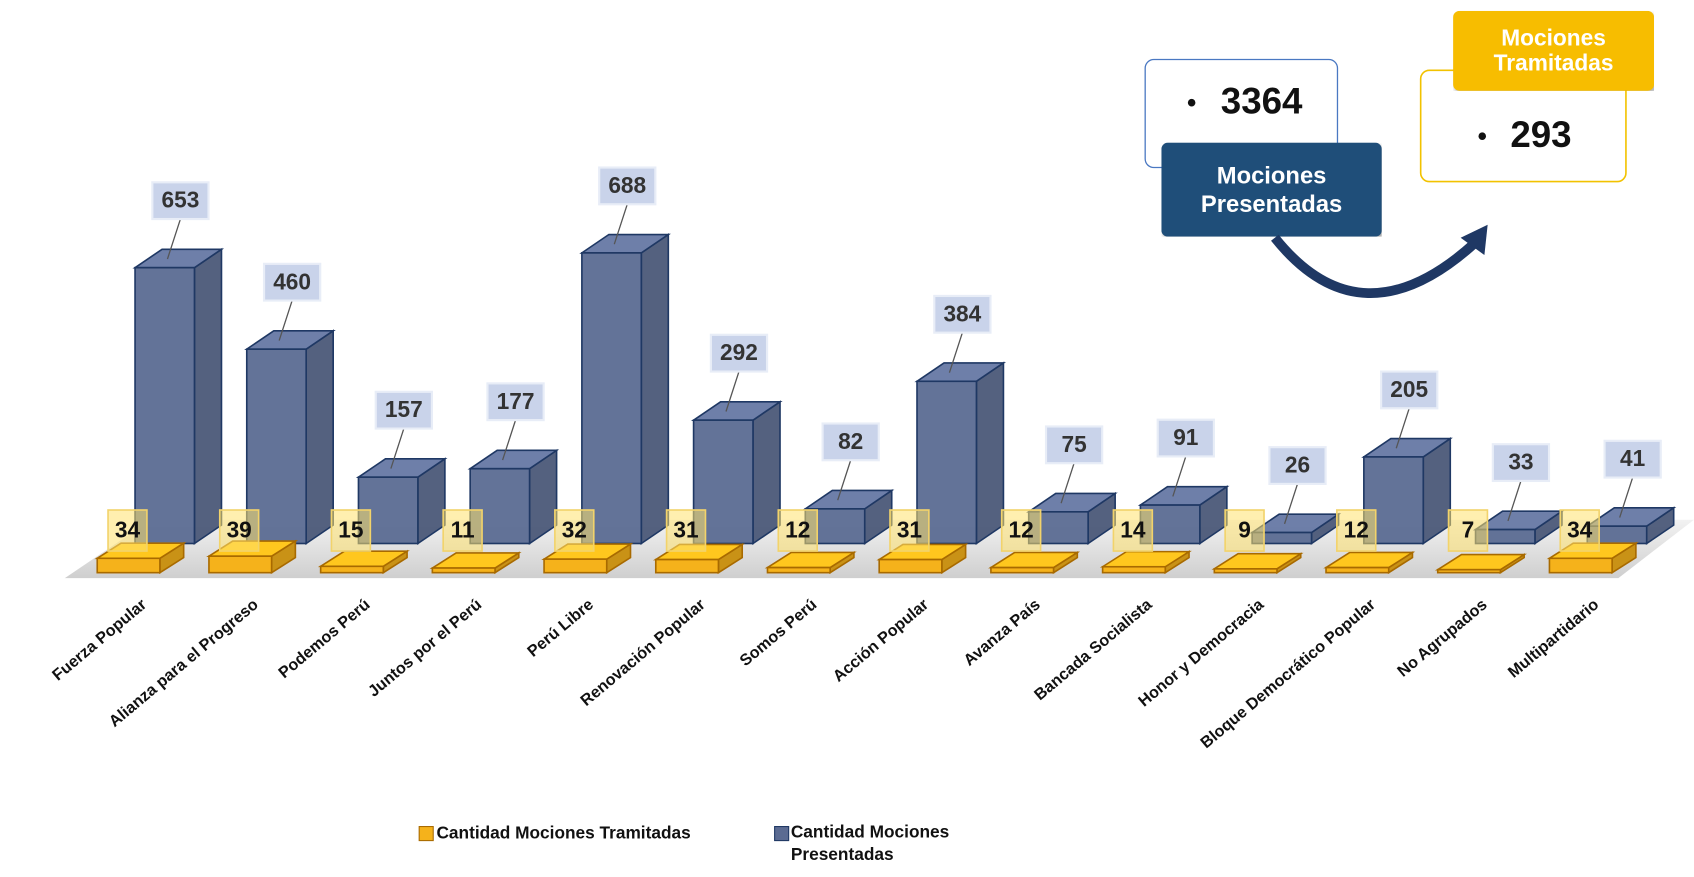 This screenshot has width=1694, height=877. What do you see at coordinates (1520, 462) in the screenshot?
I see `value-label: 33` at bounding box center [1520, 462].